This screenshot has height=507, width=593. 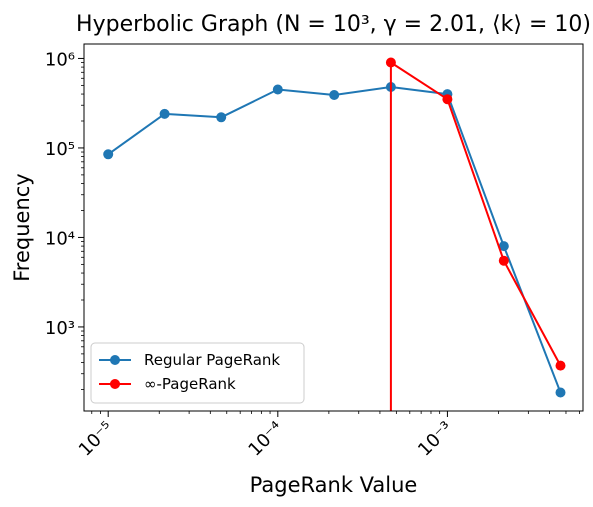 I want to click on legend-marker-infinity-pagerank, so click(x=115, y=384).